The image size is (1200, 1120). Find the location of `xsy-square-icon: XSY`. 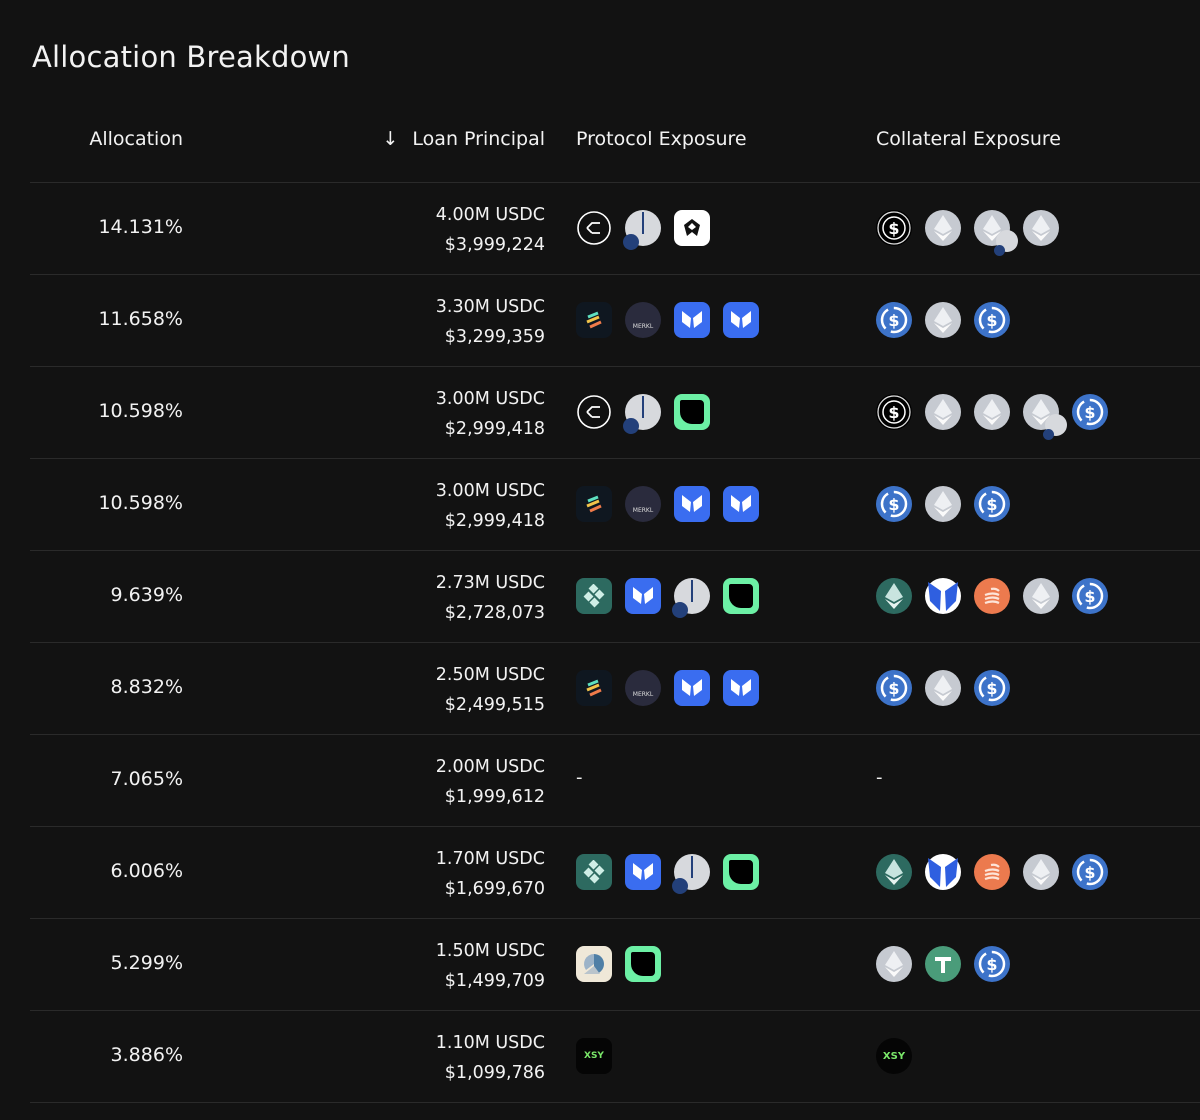

xsy-square-icon: XSY is located at coordinates (594, 1056).